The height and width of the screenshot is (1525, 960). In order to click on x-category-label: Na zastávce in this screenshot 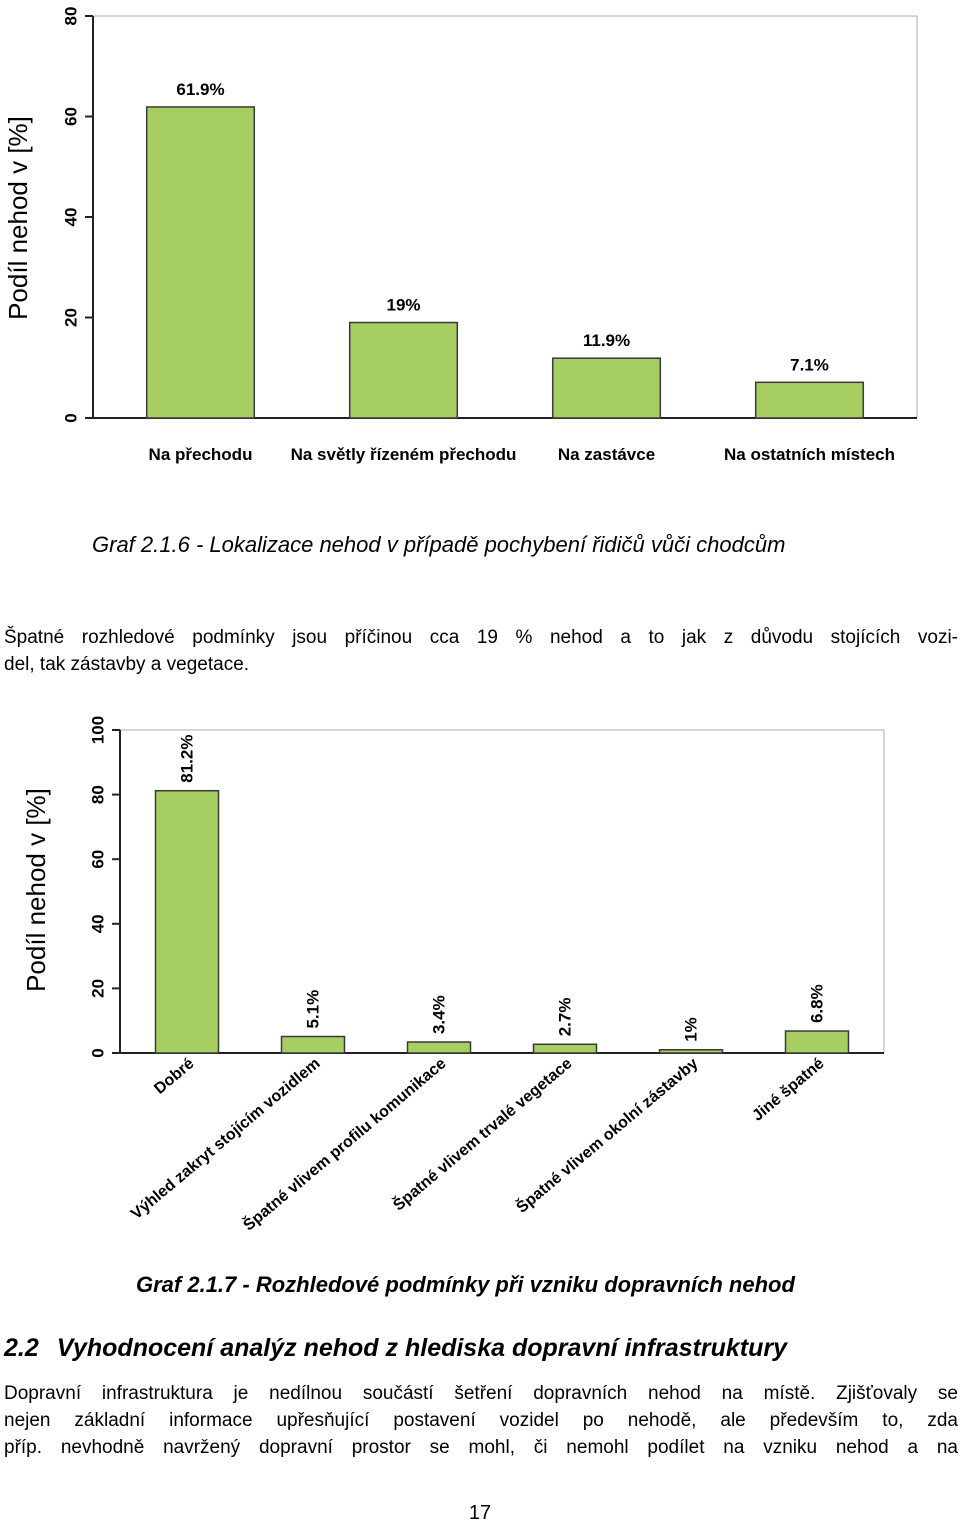, I will do `click(606, 454)`.